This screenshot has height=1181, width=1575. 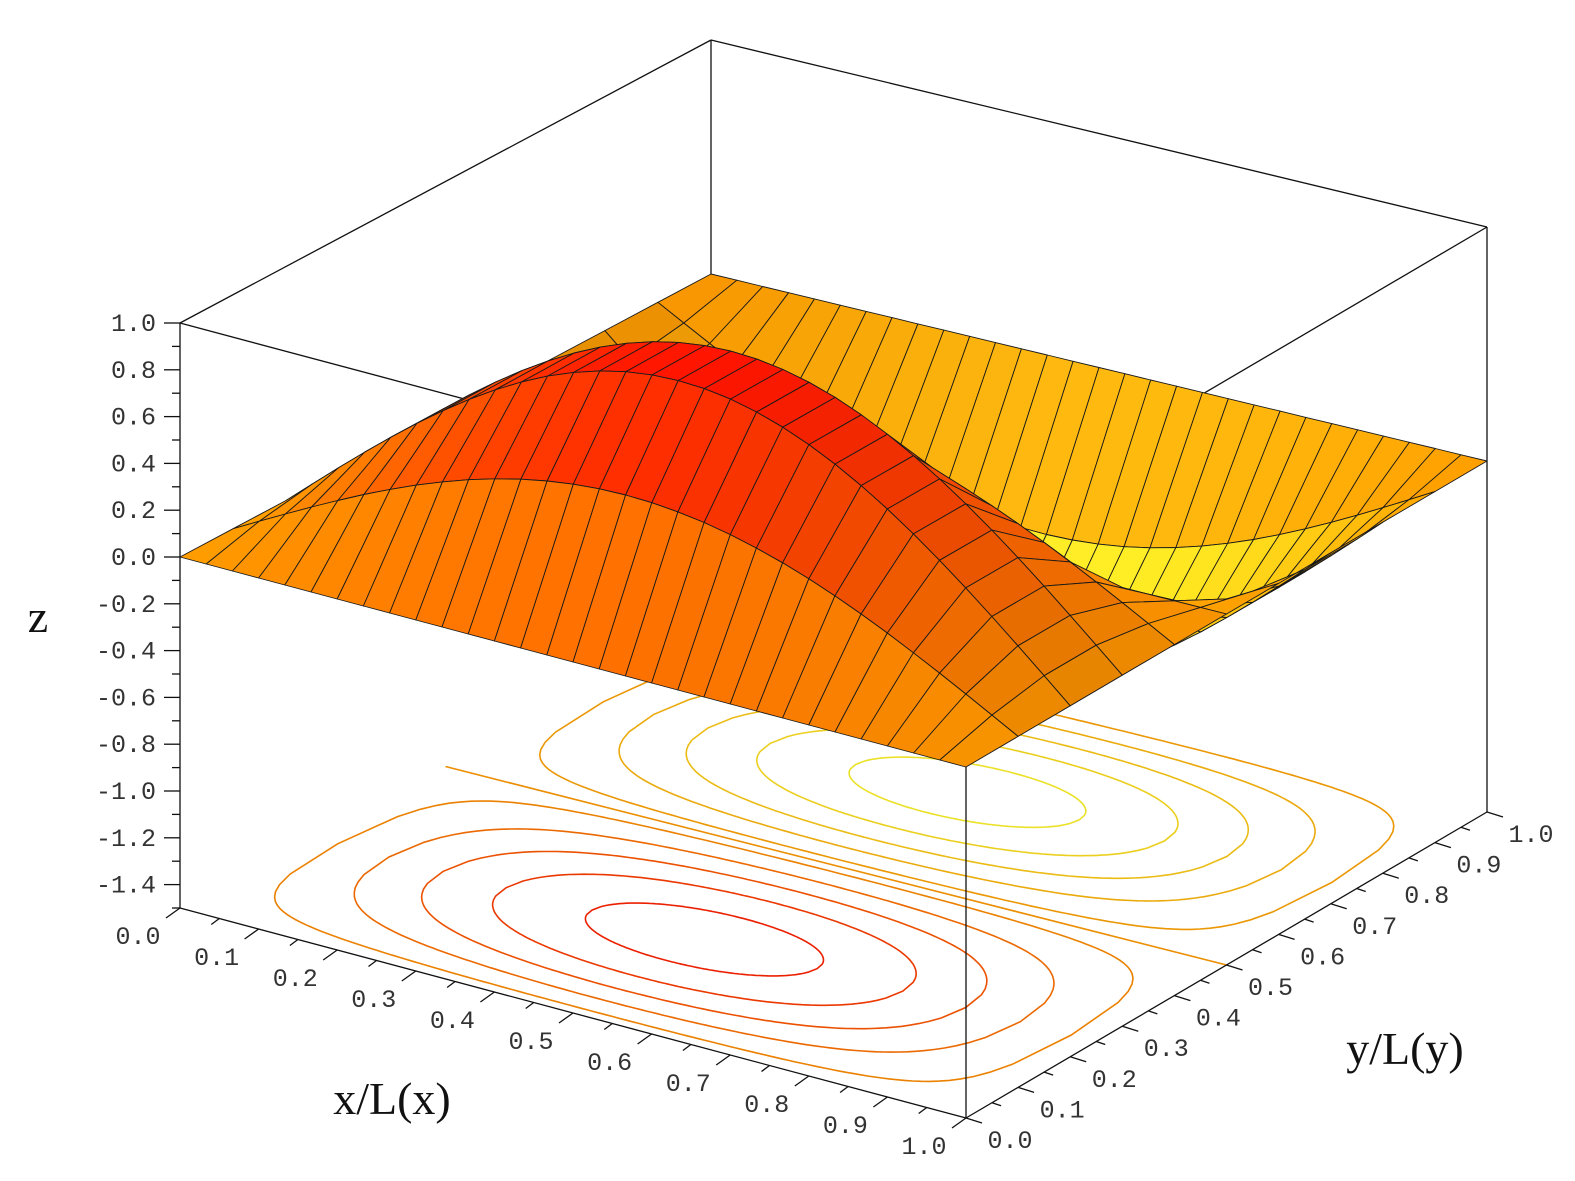 What do you see at coordinates (1322, 957) in the screenshot?
I see `y-tick-label: 0.6` at bounding box center [1322, 957].